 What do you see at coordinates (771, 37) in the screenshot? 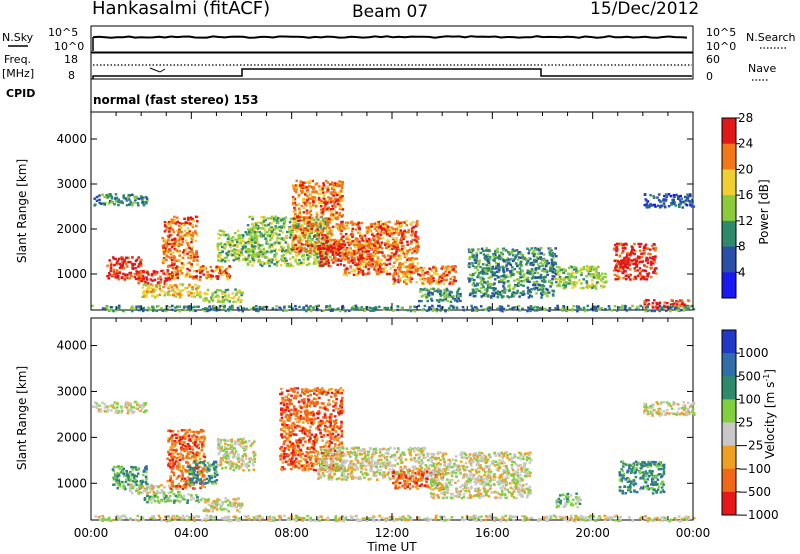
I see `nsearch-label: N.Search` at bounding box center [771, 37].